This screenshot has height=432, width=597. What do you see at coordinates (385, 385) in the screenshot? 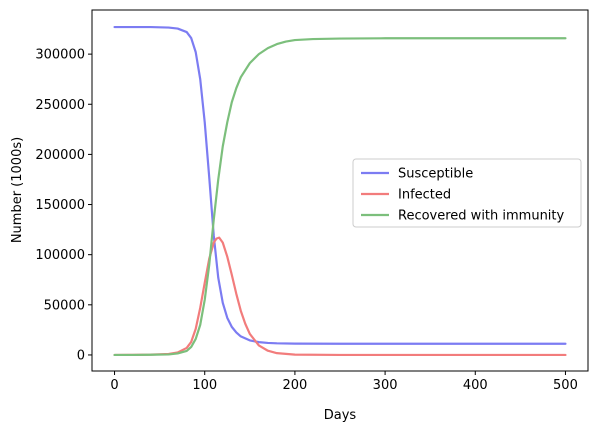
I see `x-tick-label: 300` at bounding box center [385, 385].